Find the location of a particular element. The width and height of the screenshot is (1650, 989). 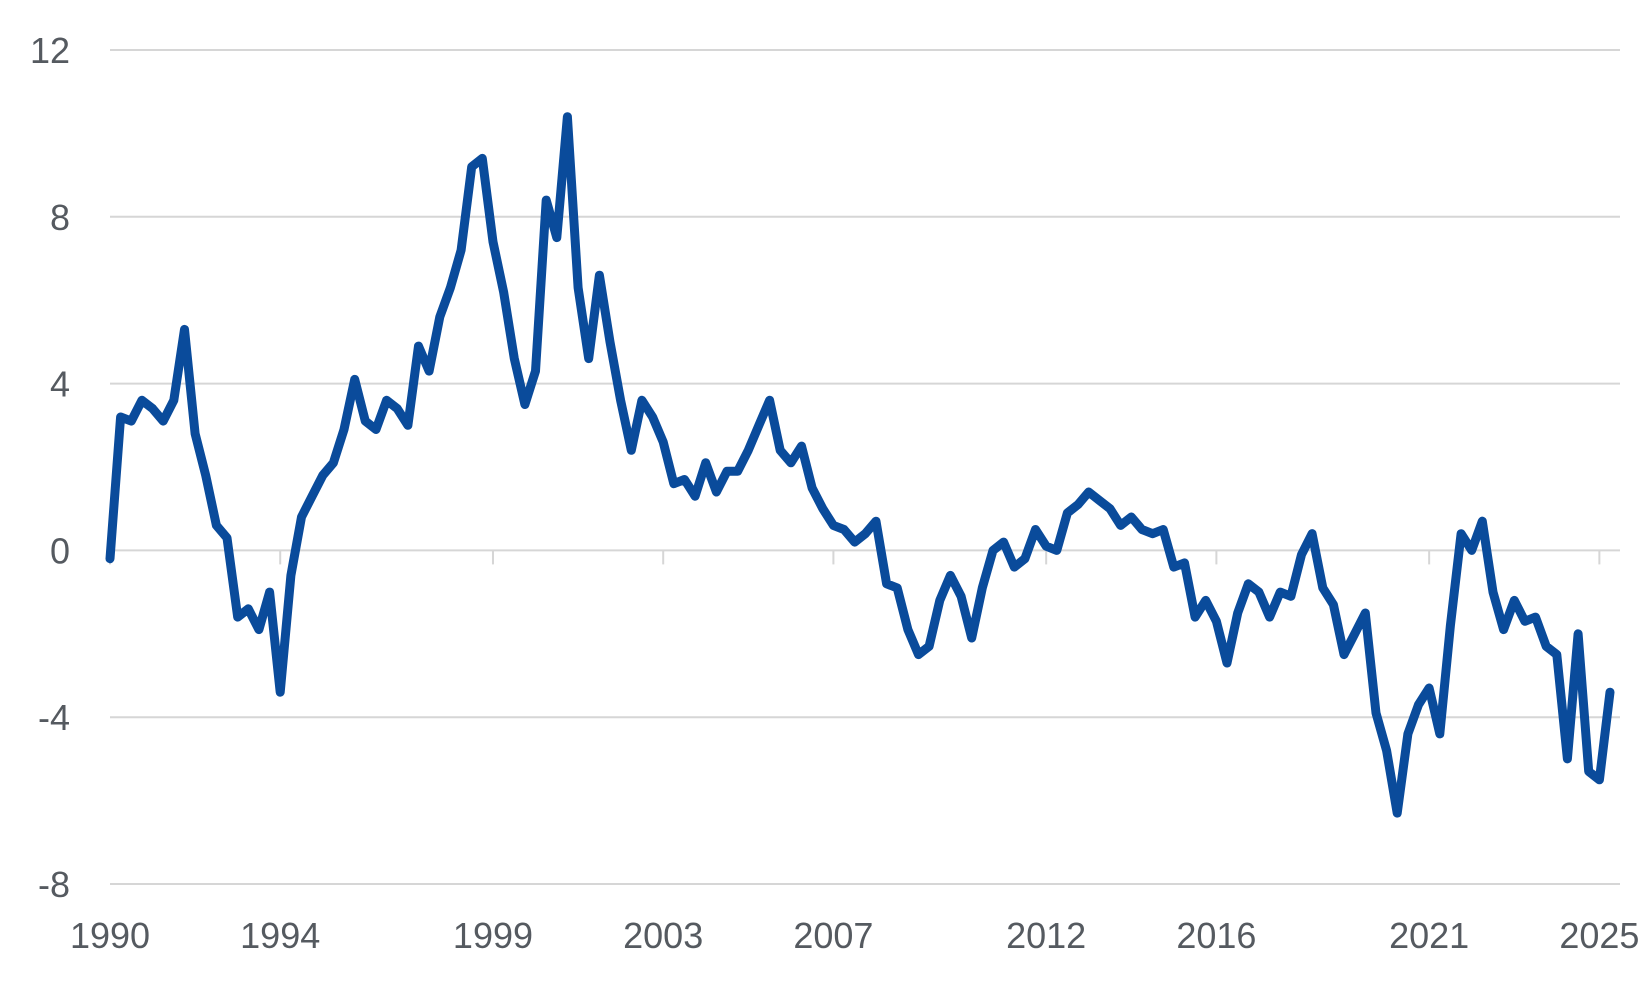

y-tick-label: -4 is located at coordinates (54, 717).